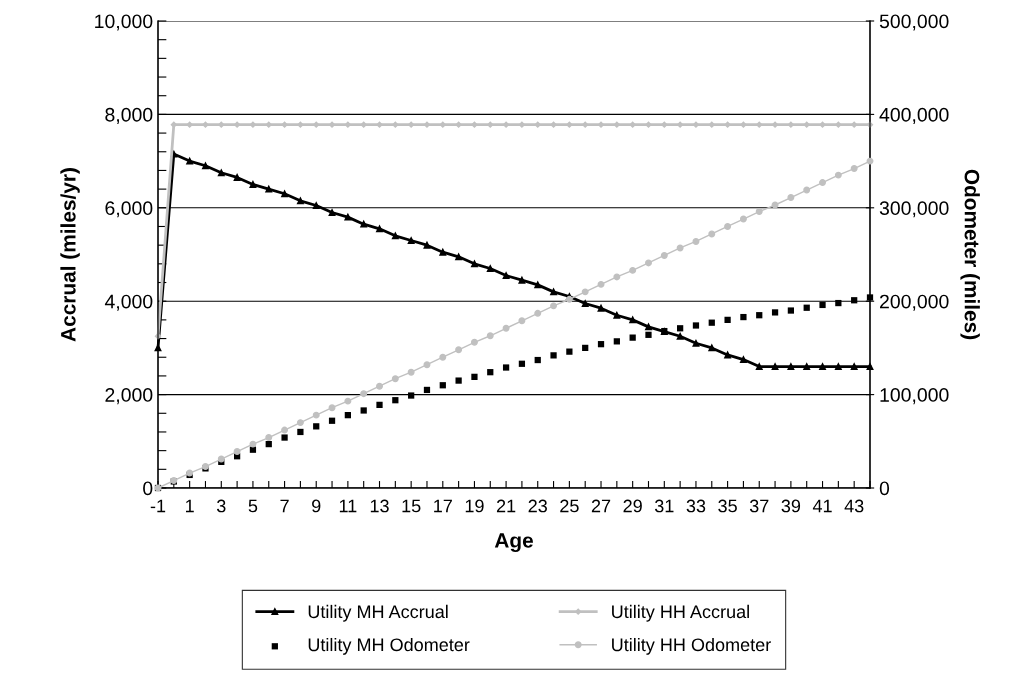  Describe the element at coordinates (680, 613) in the screenshot. I see `legend-label: Utility HH Accrual` at that location.